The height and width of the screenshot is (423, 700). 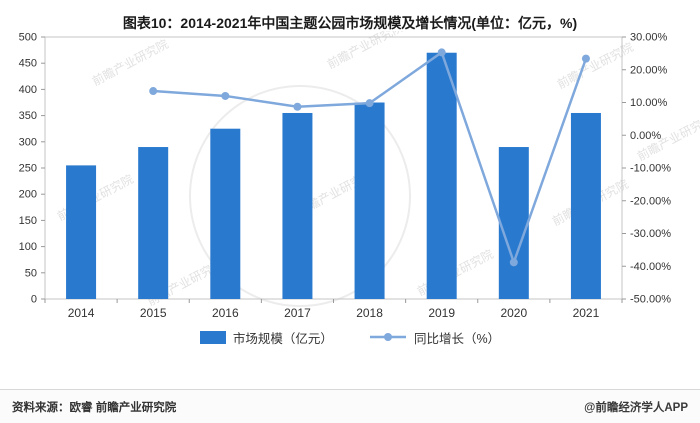 What do you see at coordinates (585, 205) in the screenshot?
I see `bar-2021` at bounding box center [585, 205].